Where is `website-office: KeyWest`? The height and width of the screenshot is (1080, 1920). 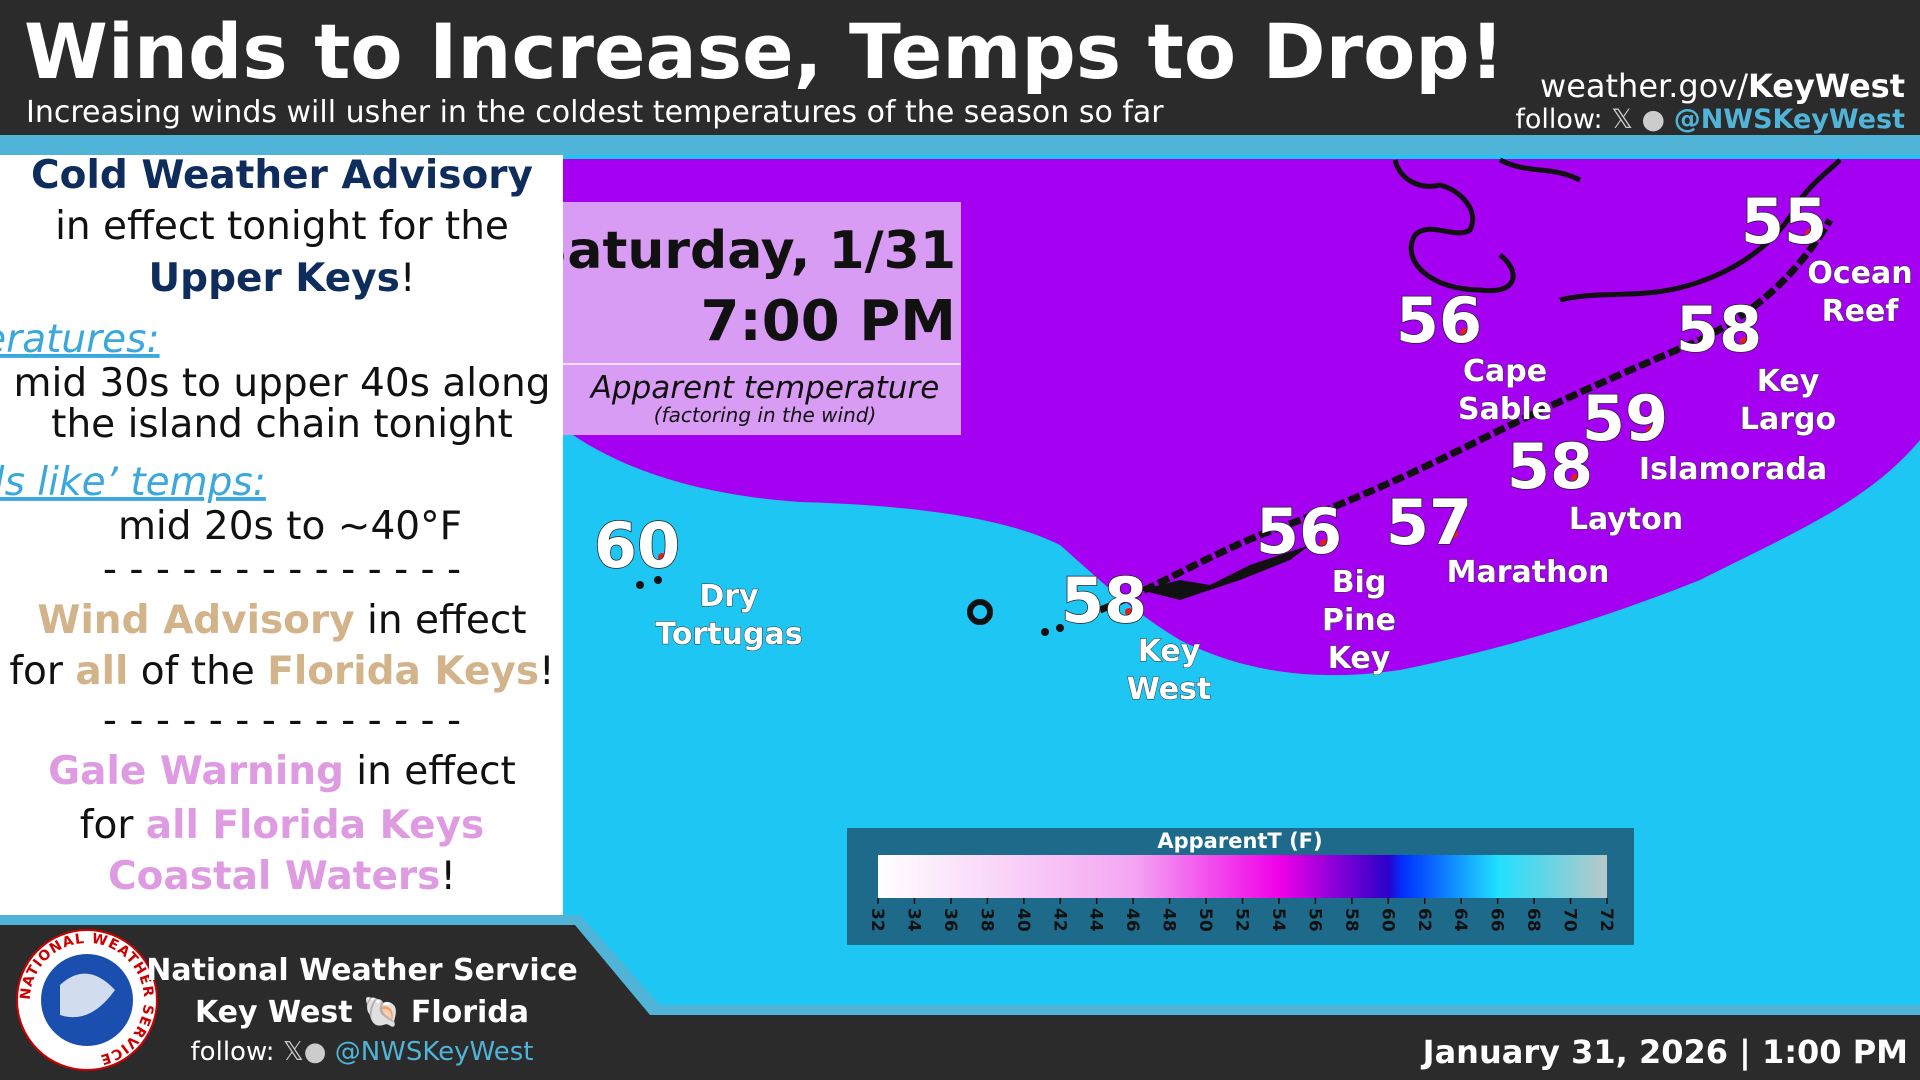 website-office: KeyWest is located at coordinates (1826, 86).